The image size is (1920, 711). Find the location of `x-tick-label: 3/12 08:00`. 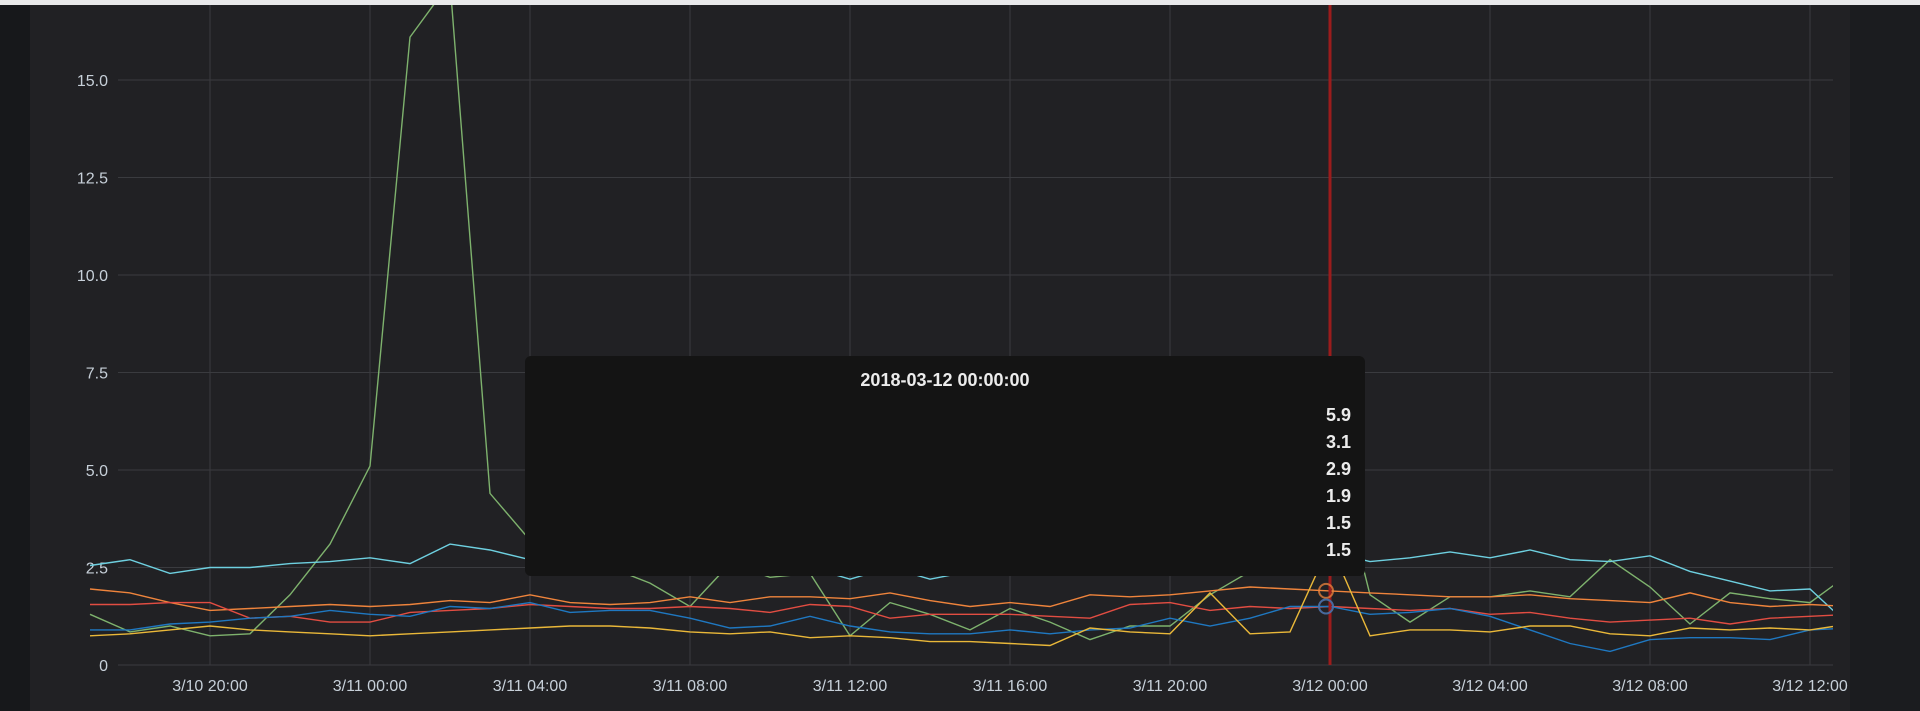

x-tick-label: 3/12 08:00 is located at coordinates (1650, 686).